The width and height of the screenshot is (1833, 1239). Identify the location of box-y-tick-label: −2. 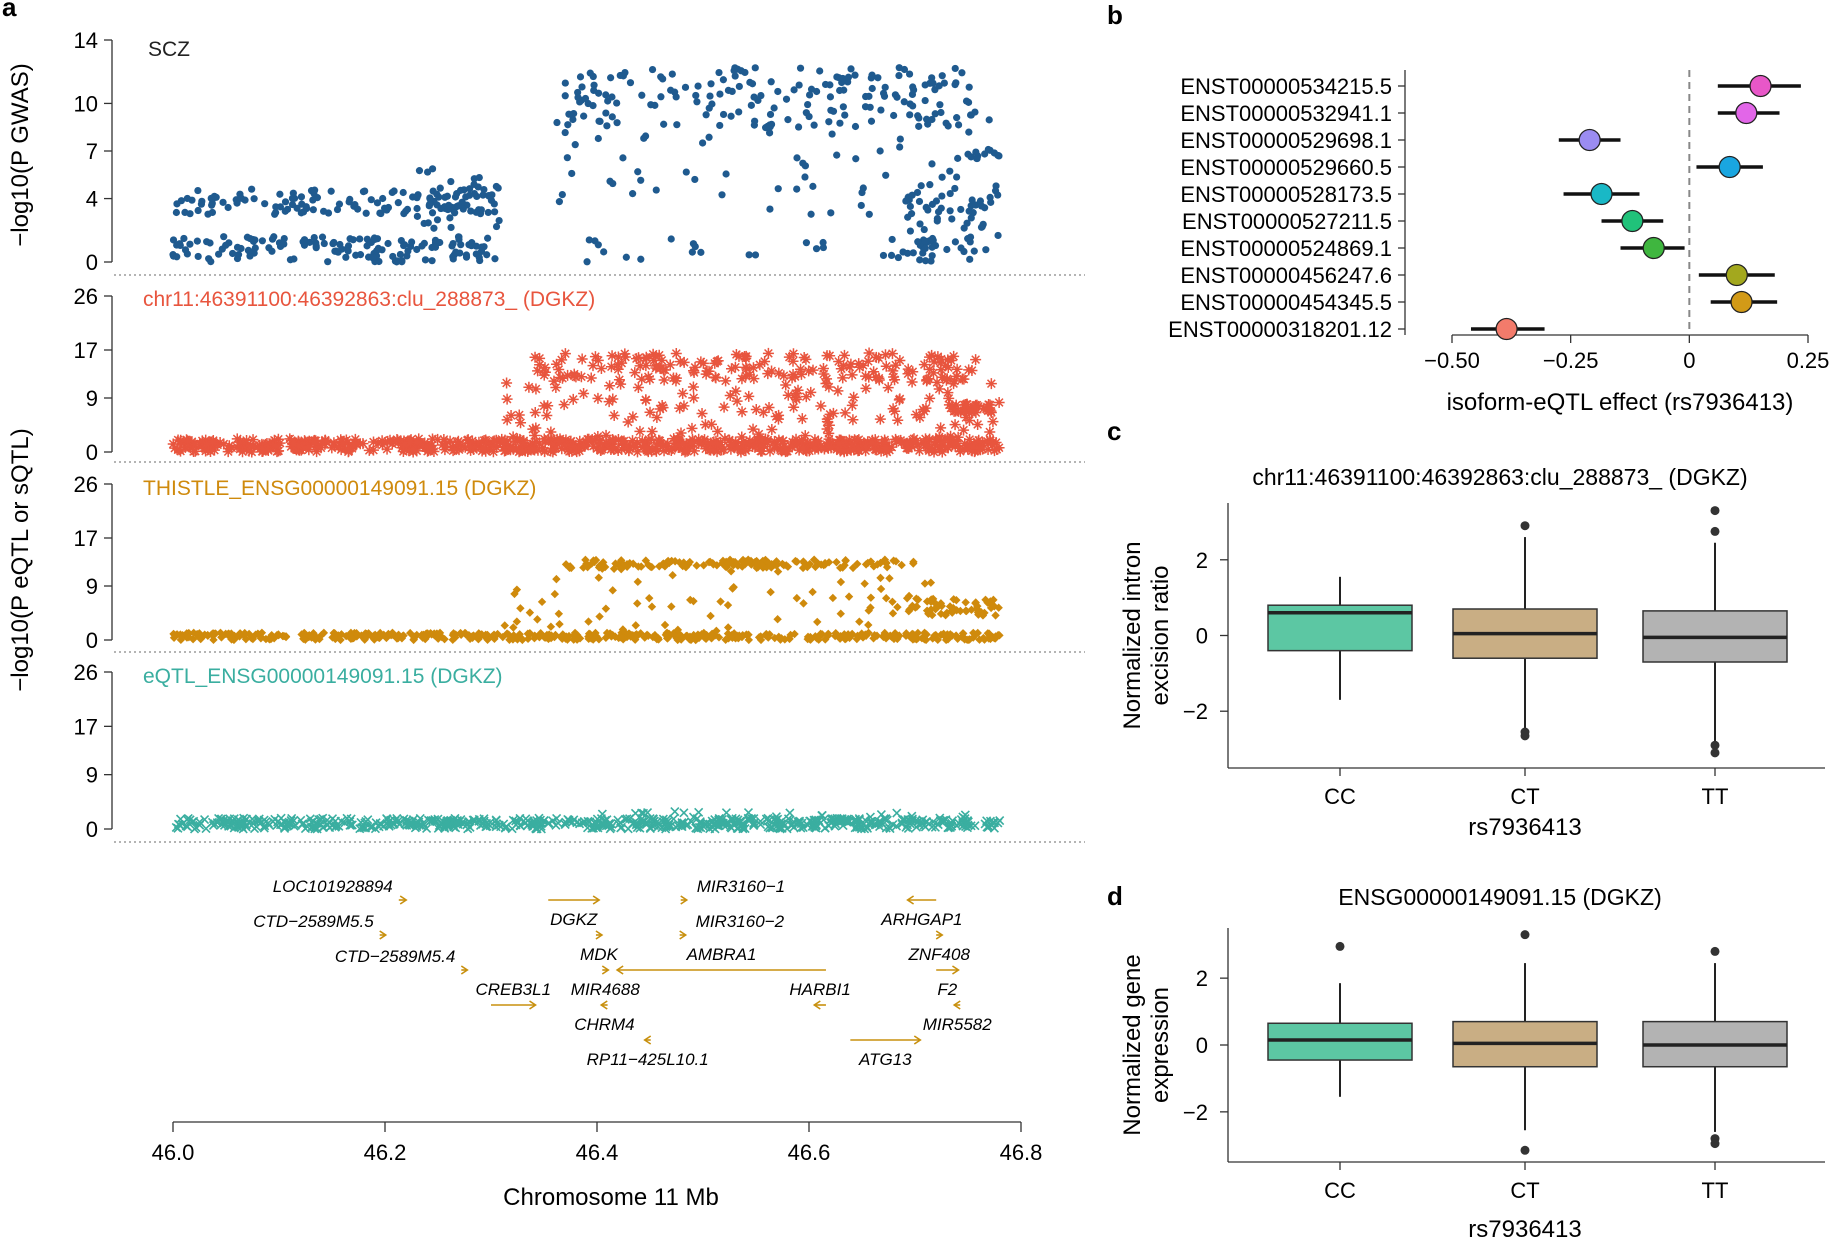
(1195, 711).